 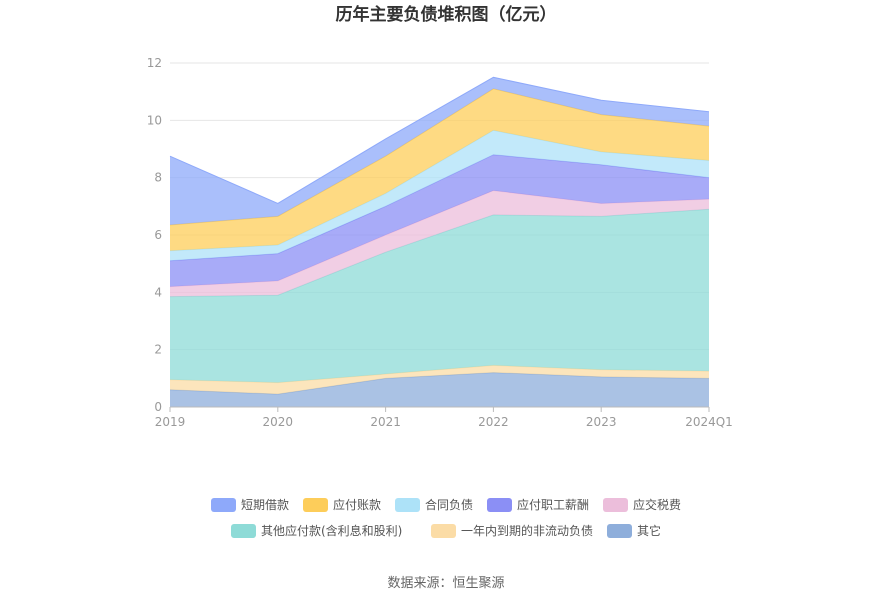 What do you see at coordinates (385, 422) in the screenshot?
I see `x-tick-label: 2021` at bounding box center [385, 422].